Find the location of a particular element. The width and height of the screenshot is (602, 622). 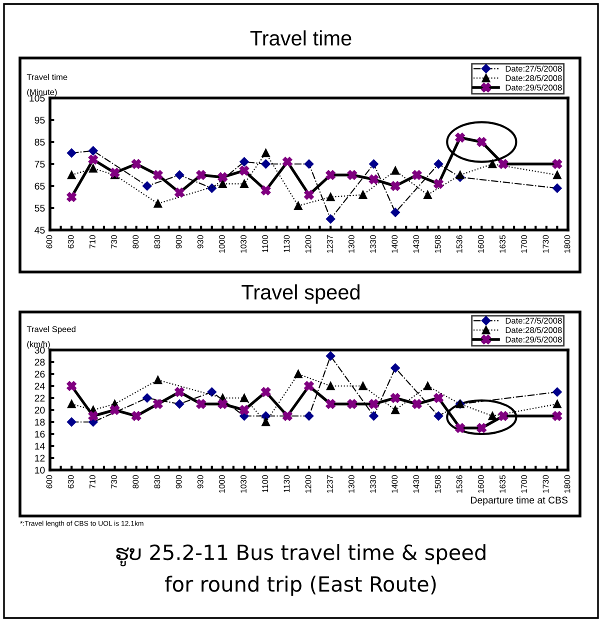

y-tick-label: 14 is located at coordinates (40, 446).